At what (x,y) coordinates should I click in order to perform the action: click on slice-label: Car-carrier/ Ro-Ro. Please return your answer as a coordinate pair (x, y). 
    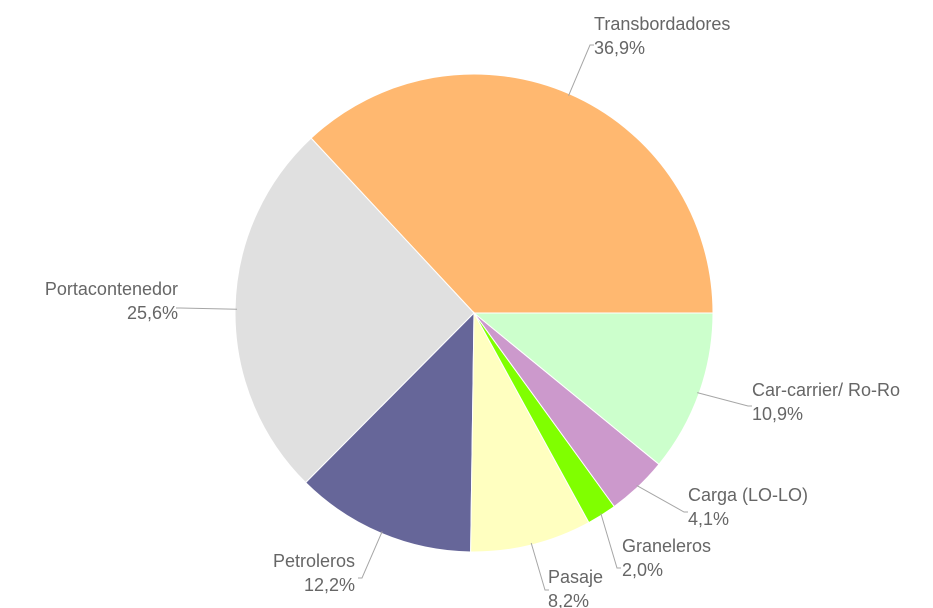
    Looking at the image, I should click on (826, 390).